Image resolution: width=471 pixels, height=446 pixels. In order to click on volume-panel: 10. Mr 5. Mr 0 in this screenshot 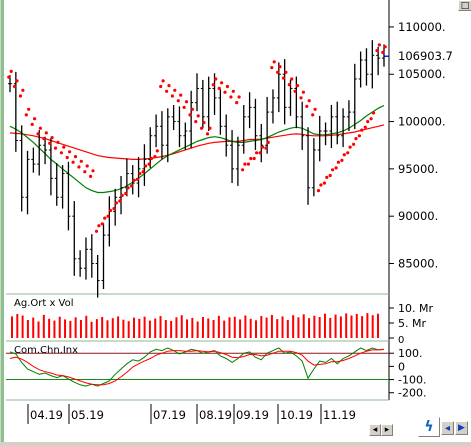, I will do `click(222, 324)`.